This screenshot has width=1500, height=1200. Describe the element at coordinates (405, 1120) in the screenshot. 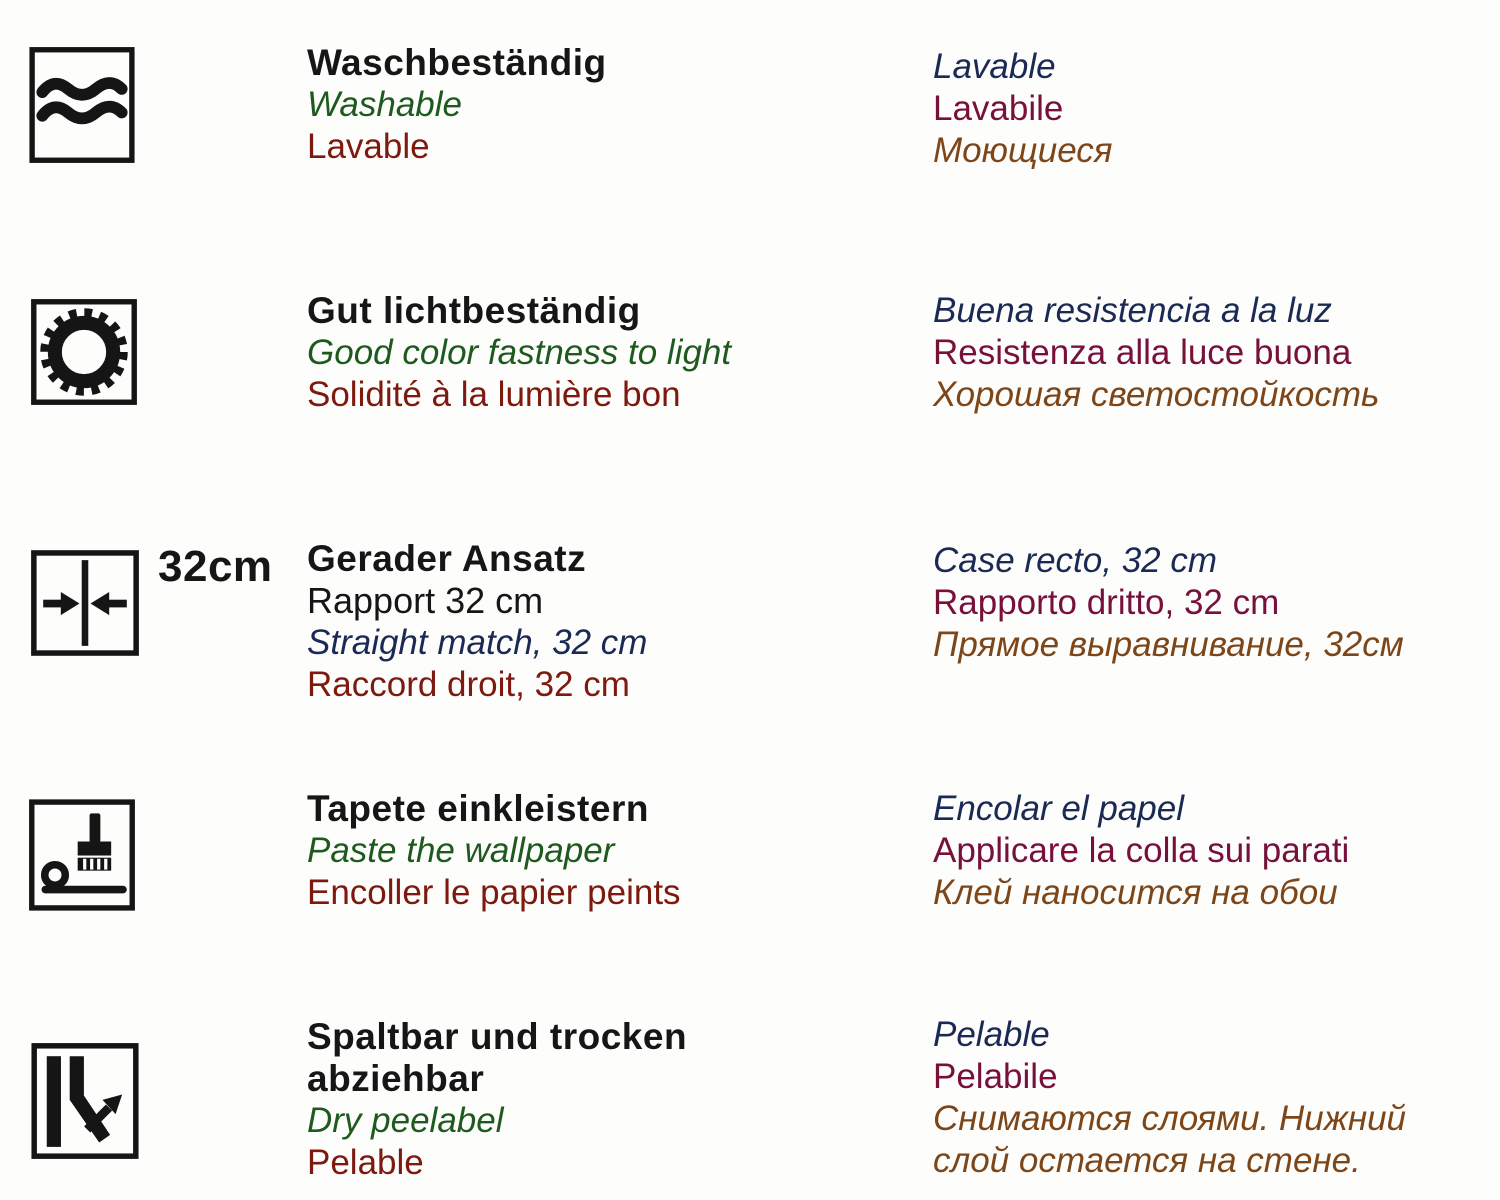

I see `label-english: Dry peelabel` at that location.